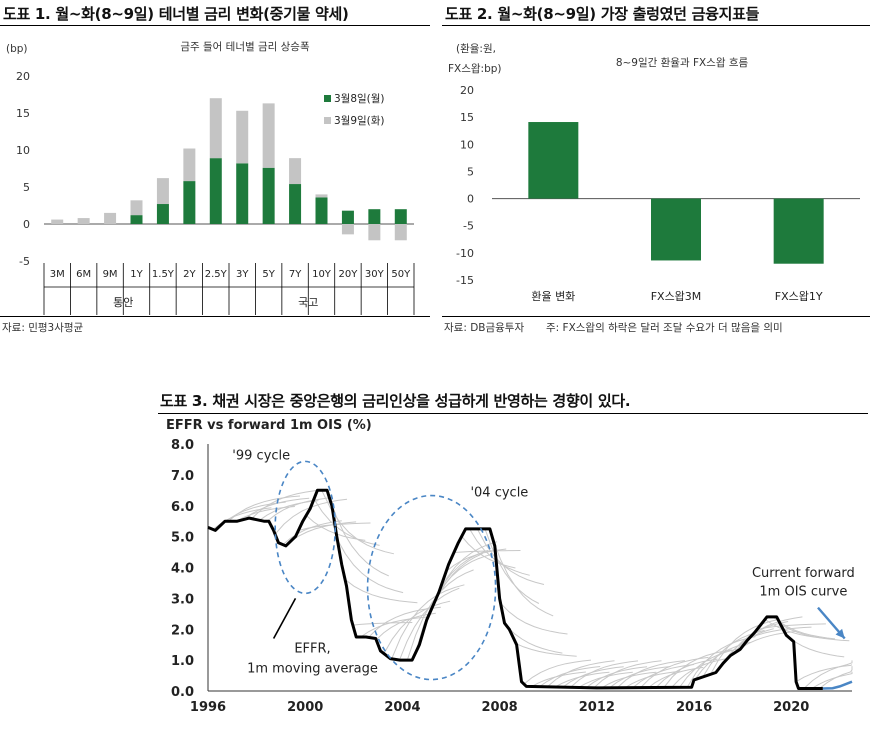  What do you see at coordinates (182, 599) in the screenshot?
I see `fig3-ytick-label: 3.0` at bounding box center [182, 599].